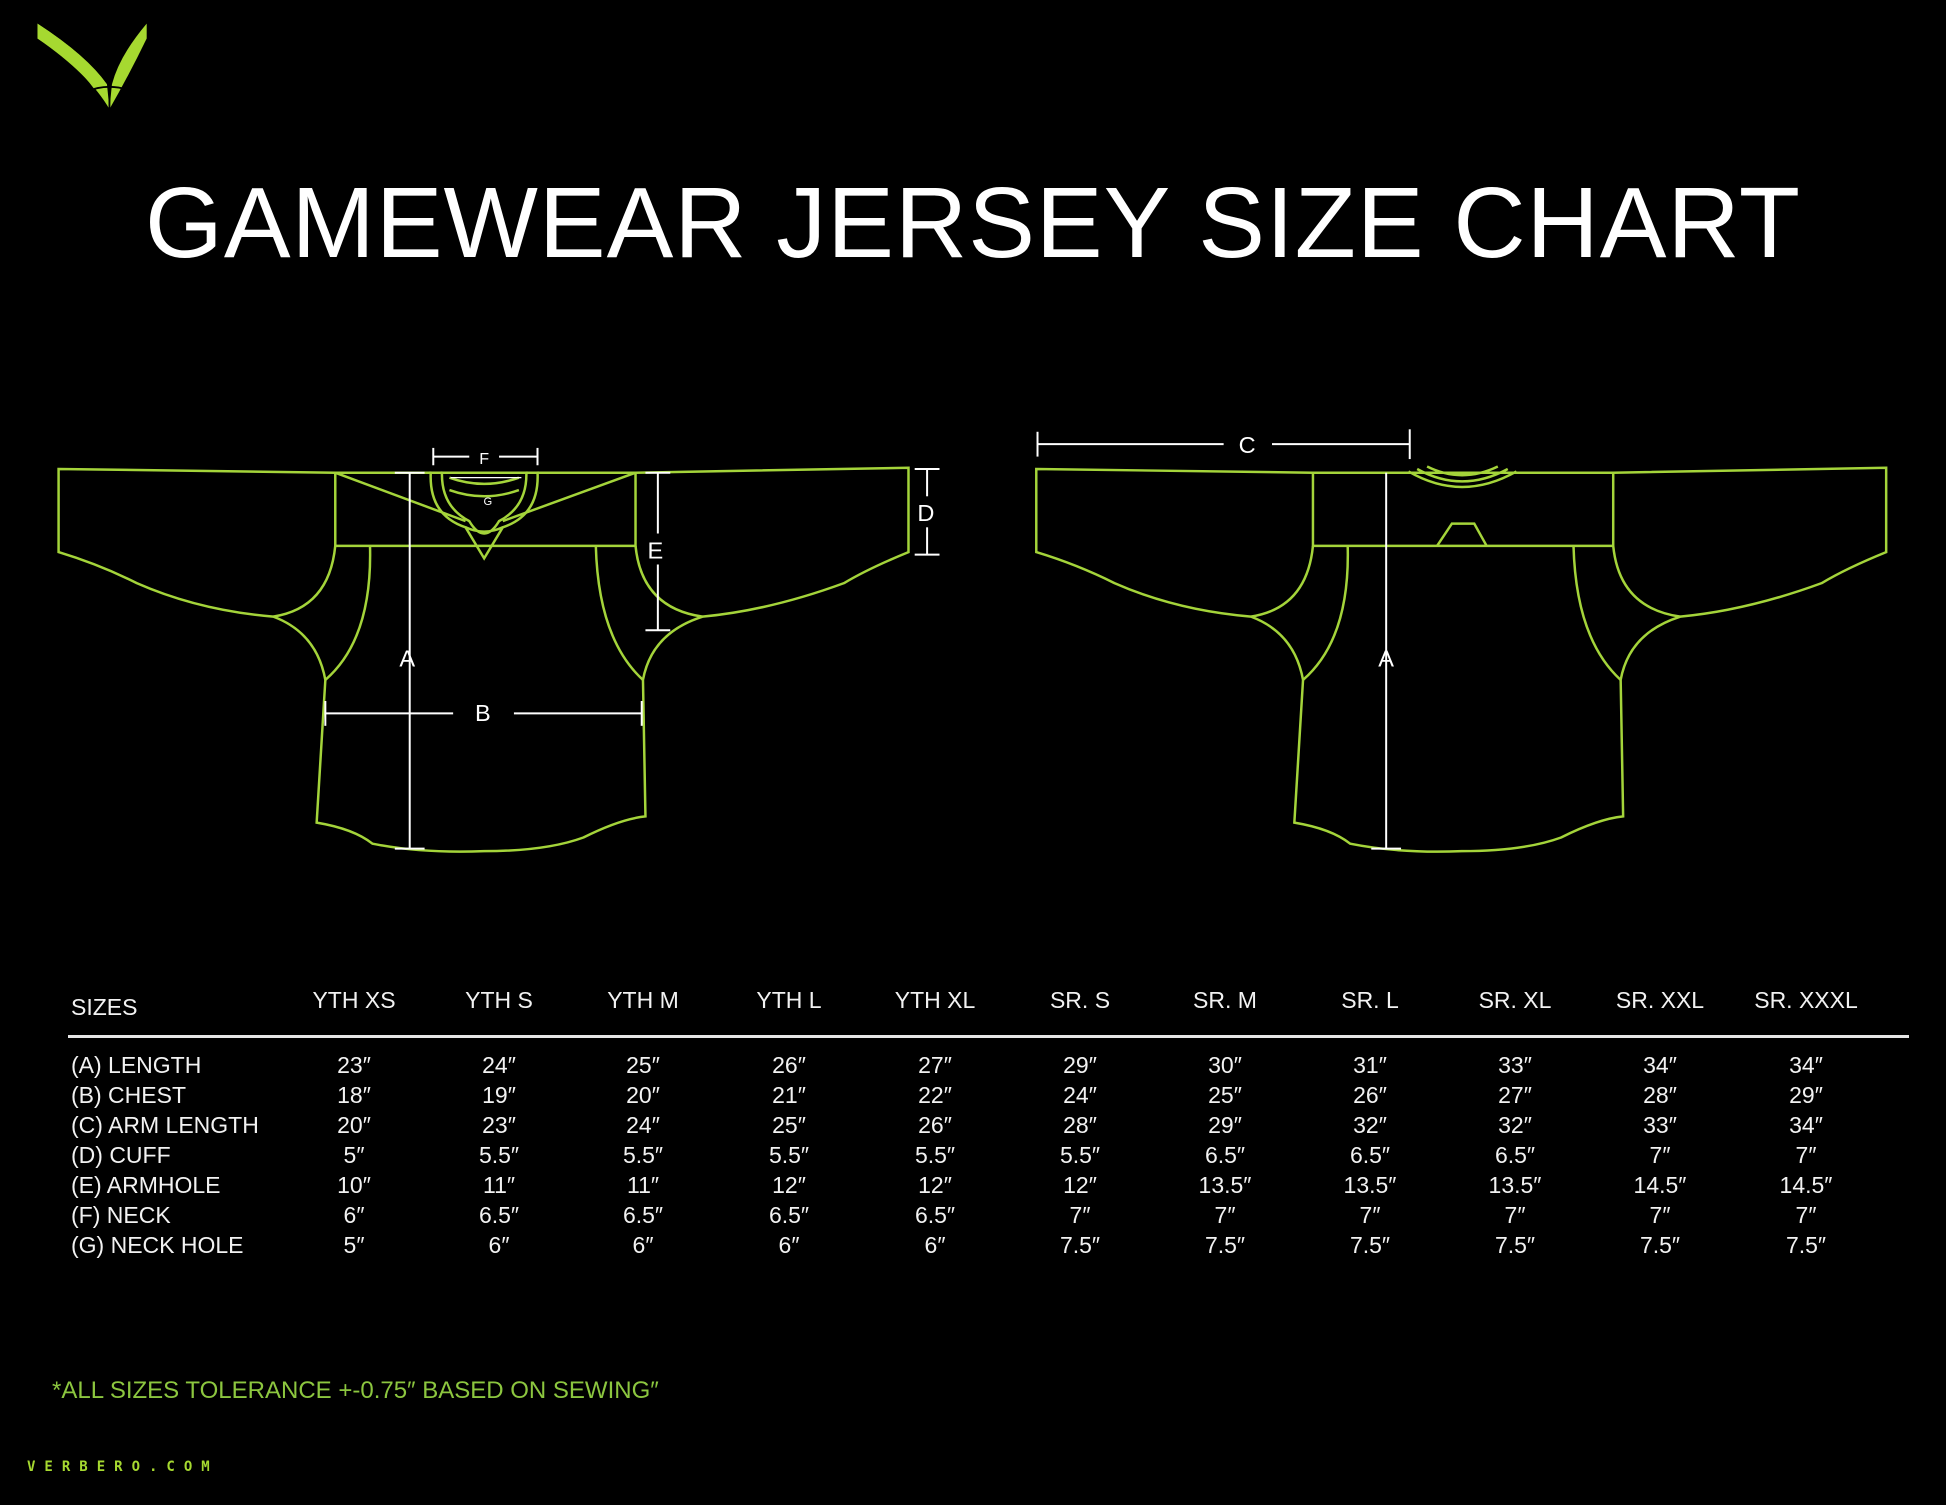 The height and width of the screenshot is (1505, 1946). What do you see at coordinates (988, 1036) in the screenshot?
I see `table-divider` at bounding box center [988, 1036].